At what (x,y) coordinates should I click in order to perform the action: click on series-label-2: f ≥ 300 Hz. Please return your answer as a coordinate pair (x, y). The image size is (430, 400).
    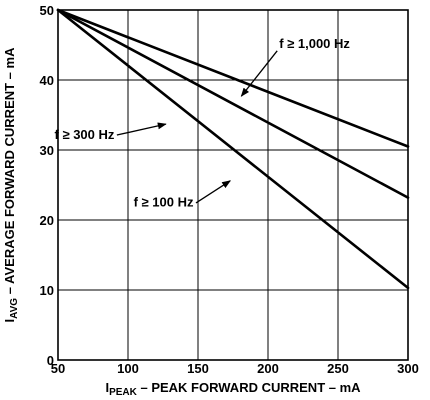
    Looking at the image, I should click on (85, 134).